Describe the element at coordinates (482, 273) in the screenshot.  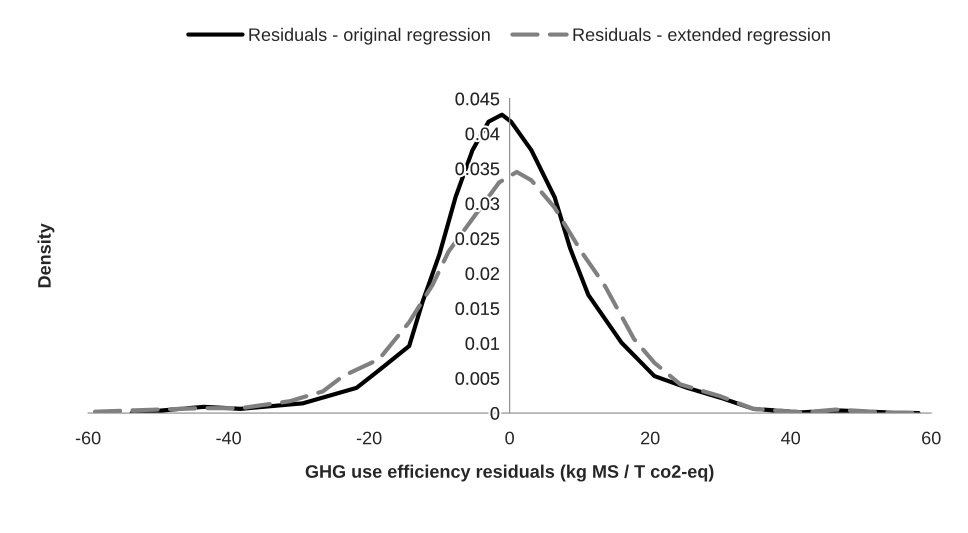
I see `y-tick-label: 0.02` at that location.